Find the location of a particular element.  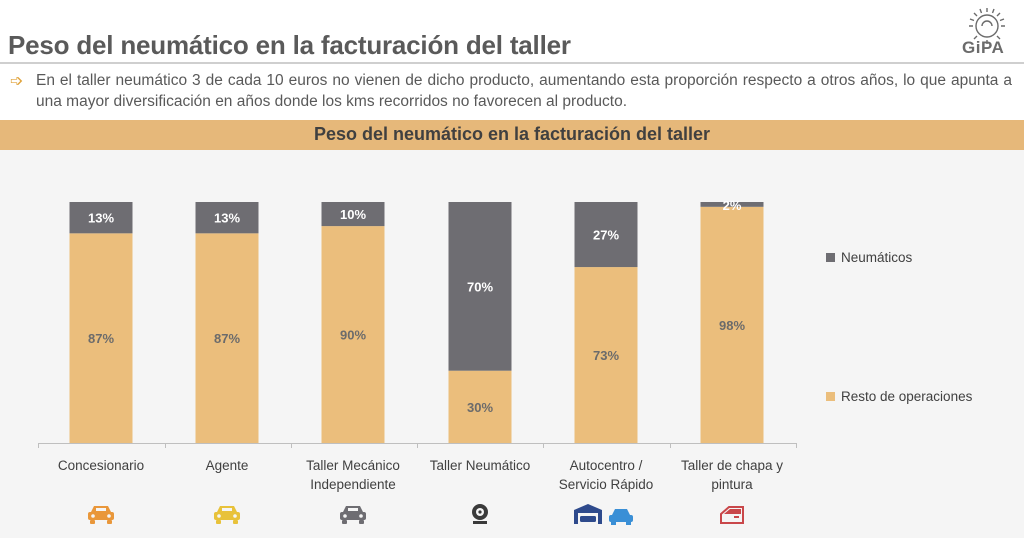

chart-title-band is located at coordinates (512, 135).